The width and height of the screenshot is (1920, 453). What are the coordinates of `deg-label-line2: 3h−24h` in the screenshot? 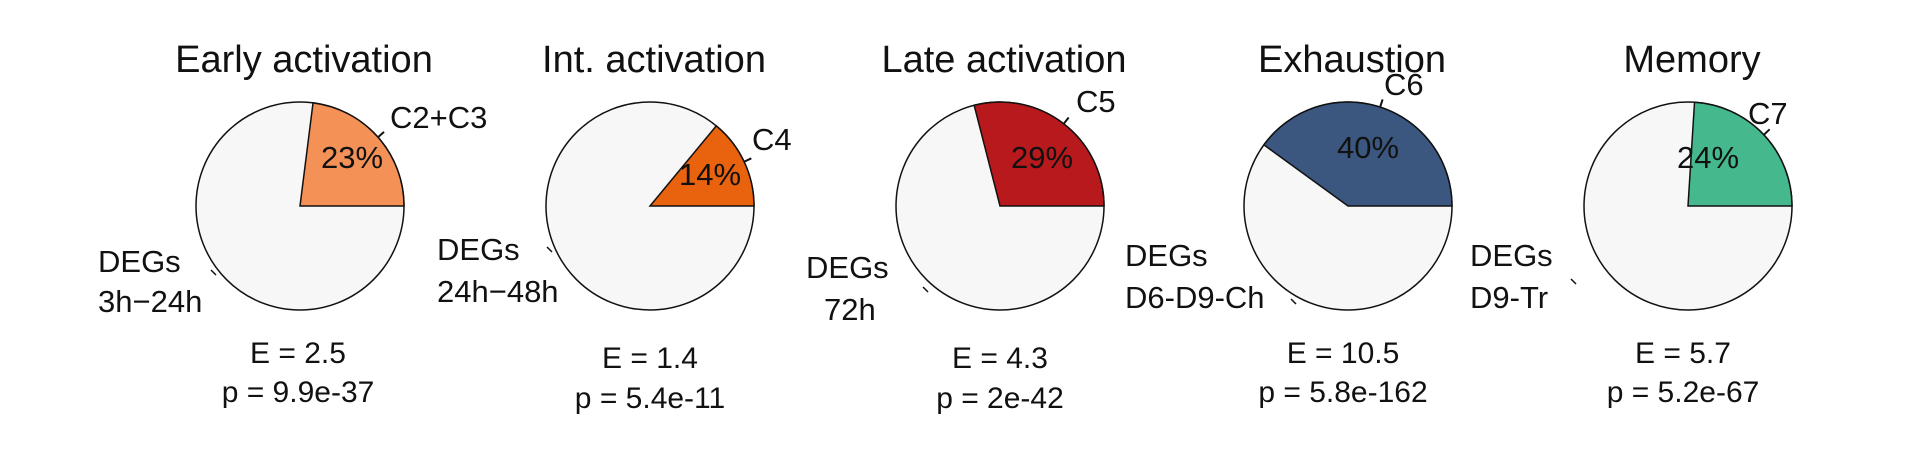 It's located at (150, 301).